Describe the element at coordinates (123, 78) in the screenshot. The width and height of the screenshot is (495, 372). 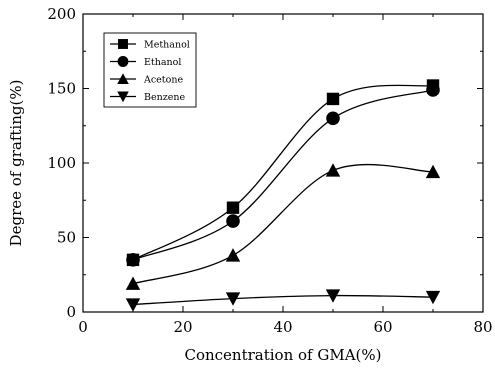
I see `legend-marker-acetone` at that location.